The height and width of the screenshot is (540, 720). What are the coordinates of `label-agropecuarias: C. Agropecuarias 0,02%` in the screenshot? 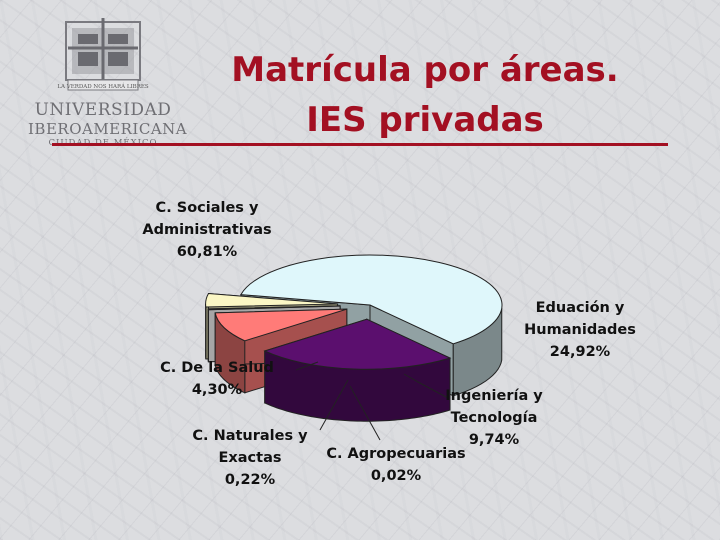 It's located at (395, 465).